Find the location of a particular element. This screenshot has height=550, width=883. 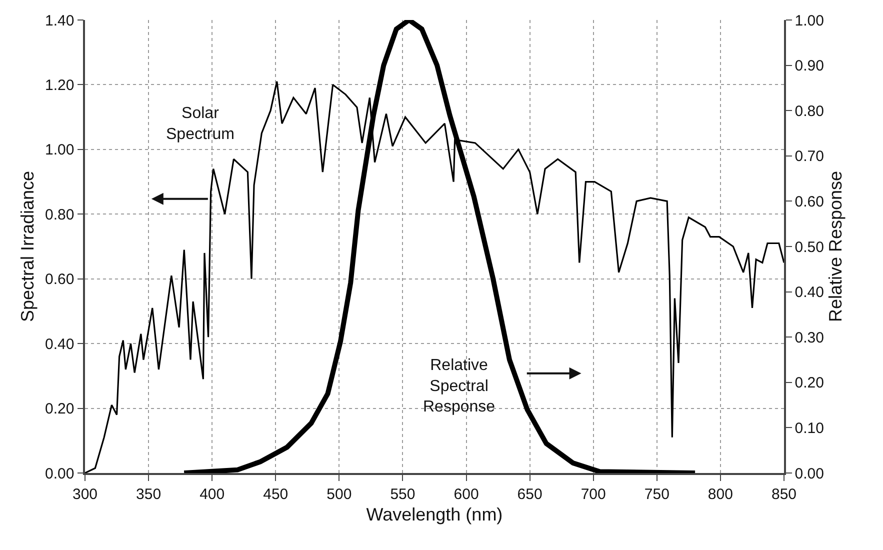

y2-tick-label: 0.60 is located at coordinates (809, 201).